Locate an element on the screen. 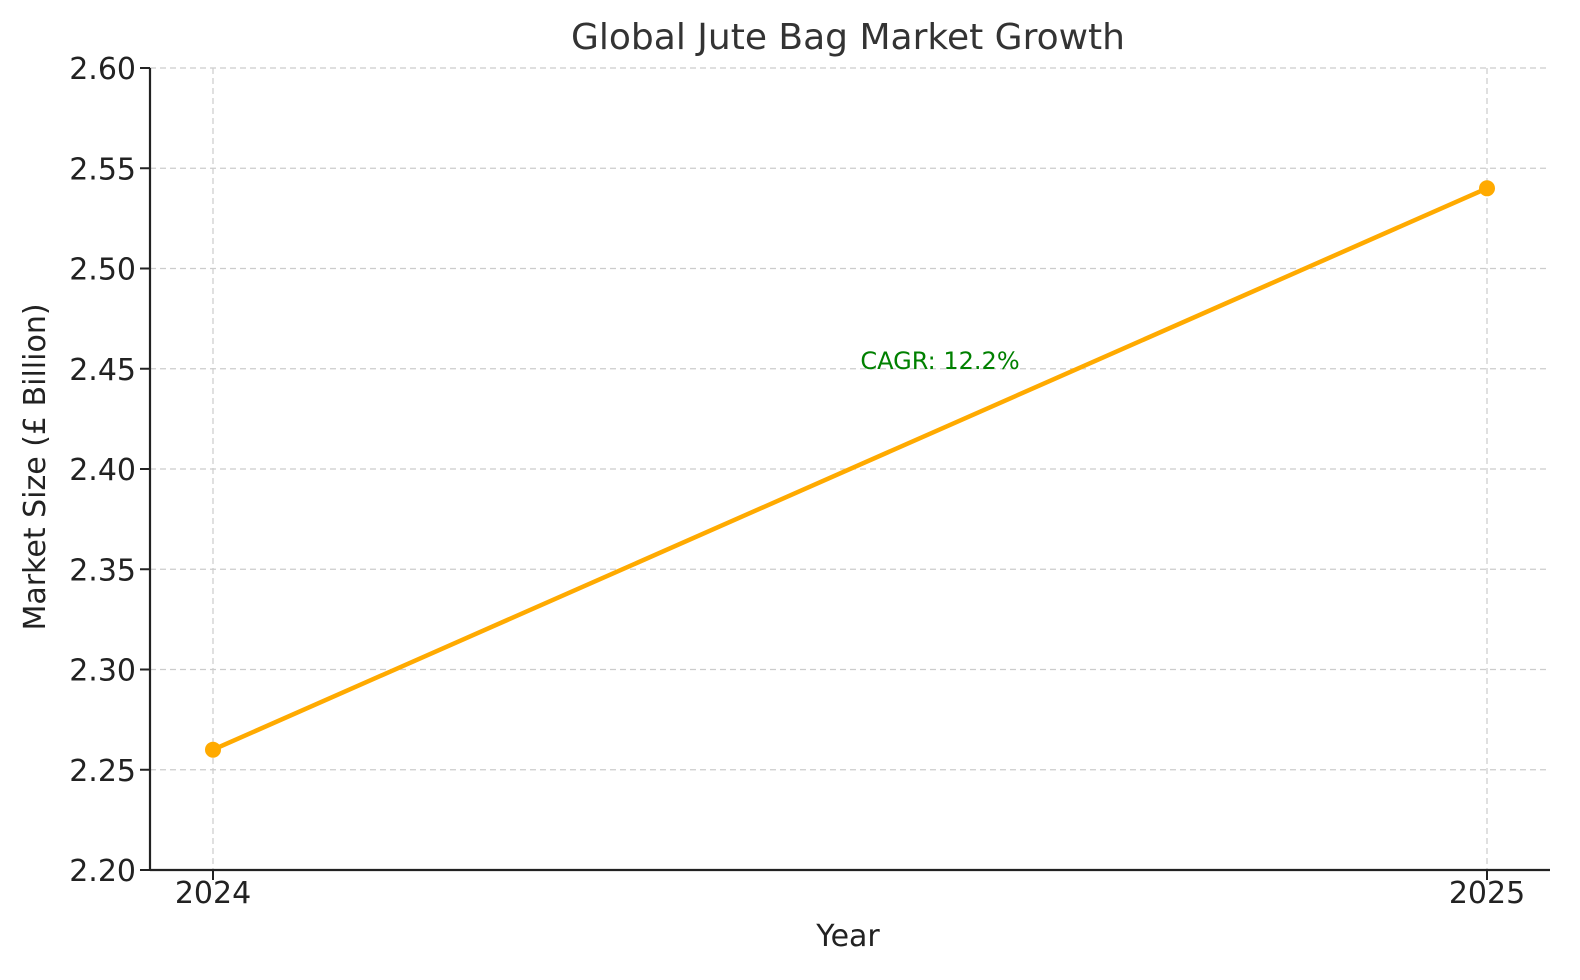 The image size is (1580, 980). y-tick-label: 2.50 is located at coordinates (102, 270).